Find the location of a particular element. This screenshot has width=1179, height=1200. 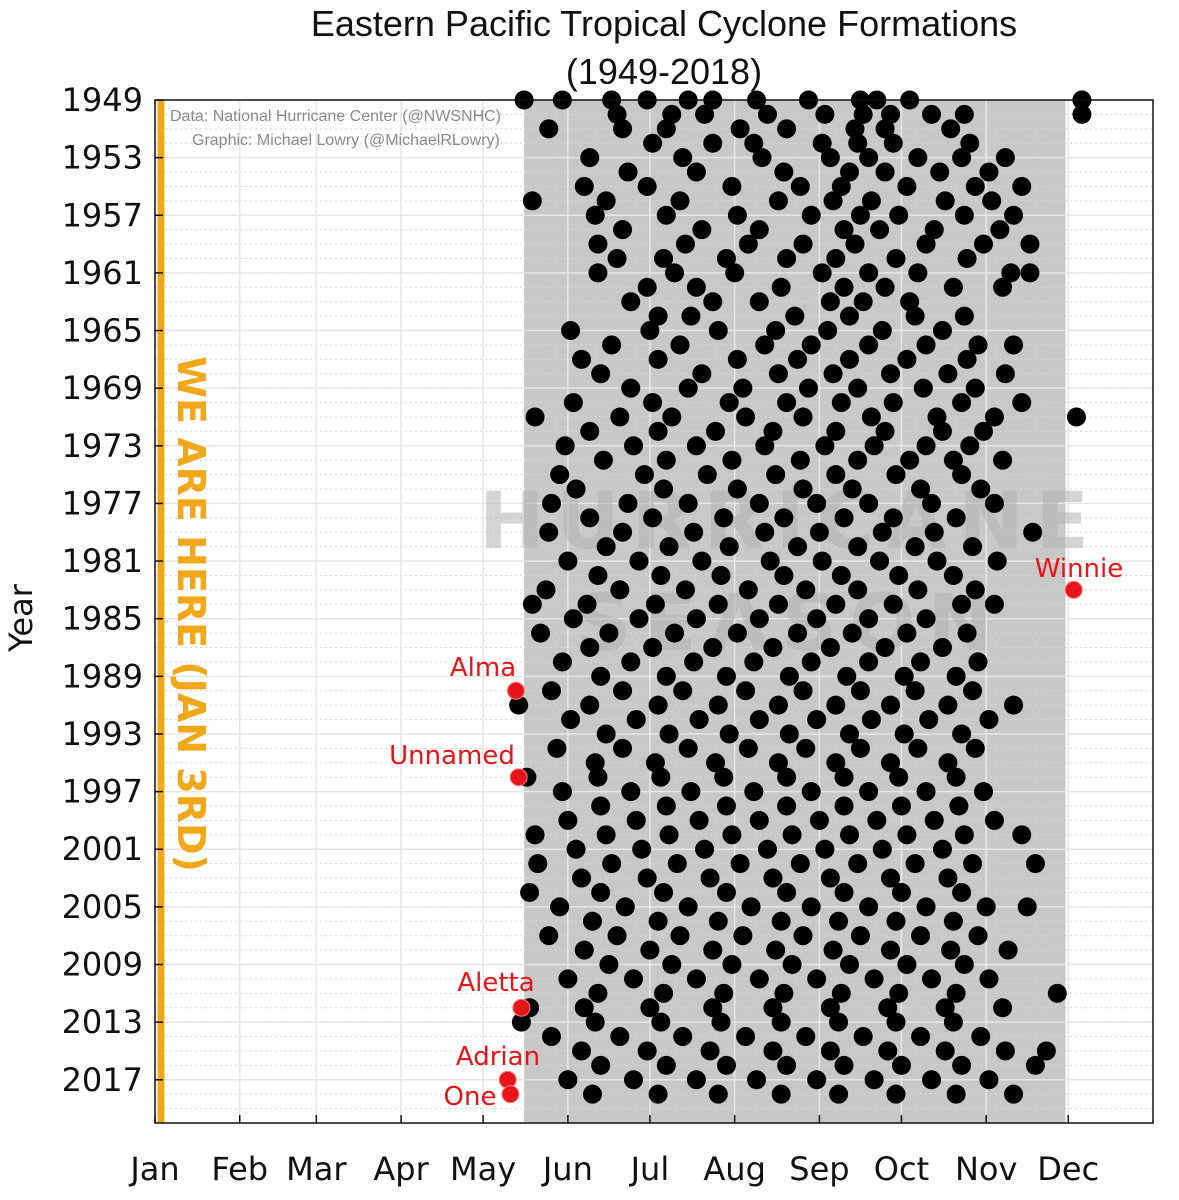

storm-label: Unnamed is located at coordinates (452, 756).